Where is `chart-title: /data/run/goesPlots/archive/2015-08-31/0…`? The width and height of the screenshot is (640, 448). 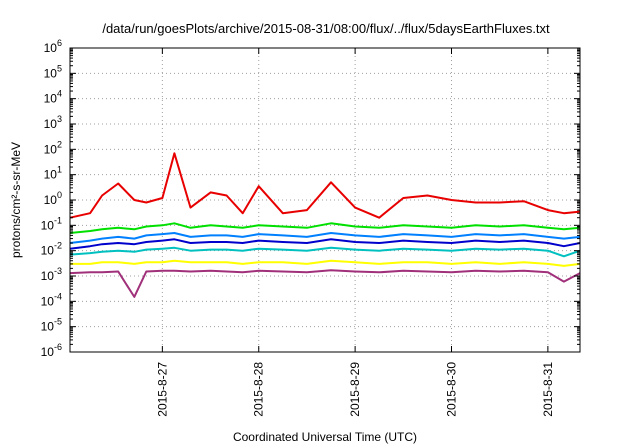
chart-title: /data/run/goesPlots/archive/2015-08-31/0… is located at coordinates (326, 28).